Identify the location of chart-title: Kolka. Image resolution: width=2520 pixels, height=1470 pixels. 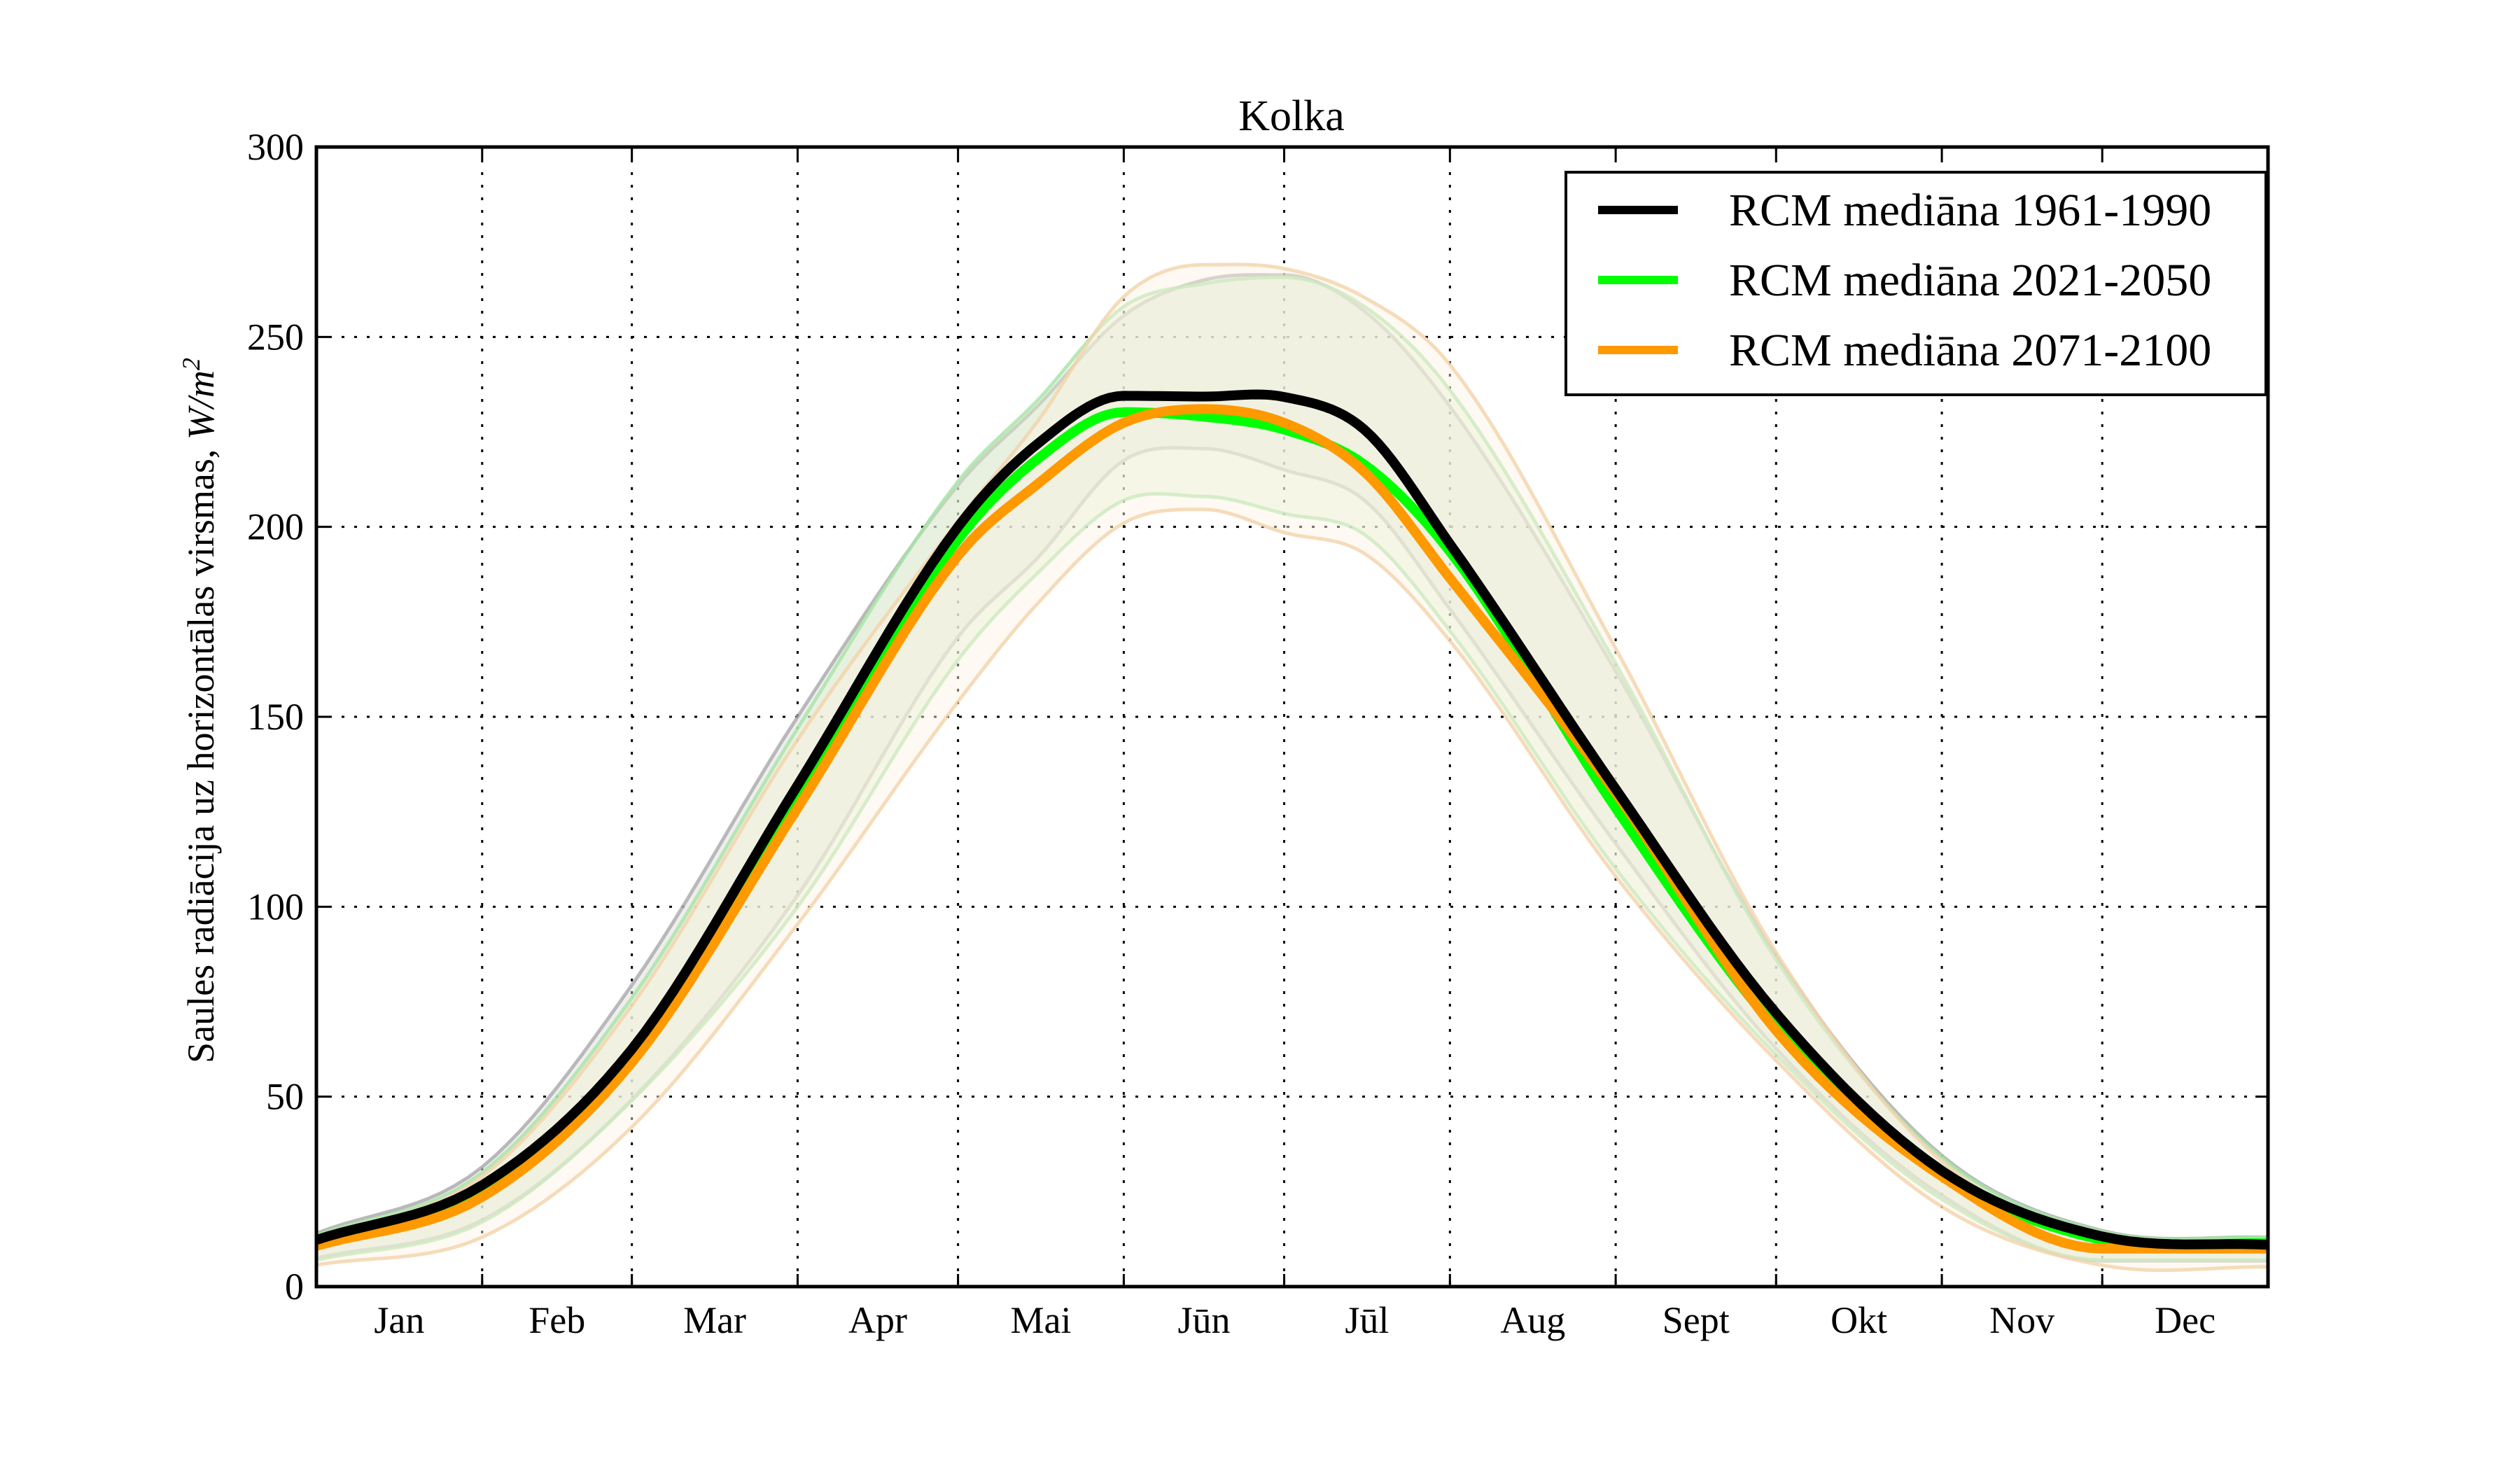
(1291, 116).